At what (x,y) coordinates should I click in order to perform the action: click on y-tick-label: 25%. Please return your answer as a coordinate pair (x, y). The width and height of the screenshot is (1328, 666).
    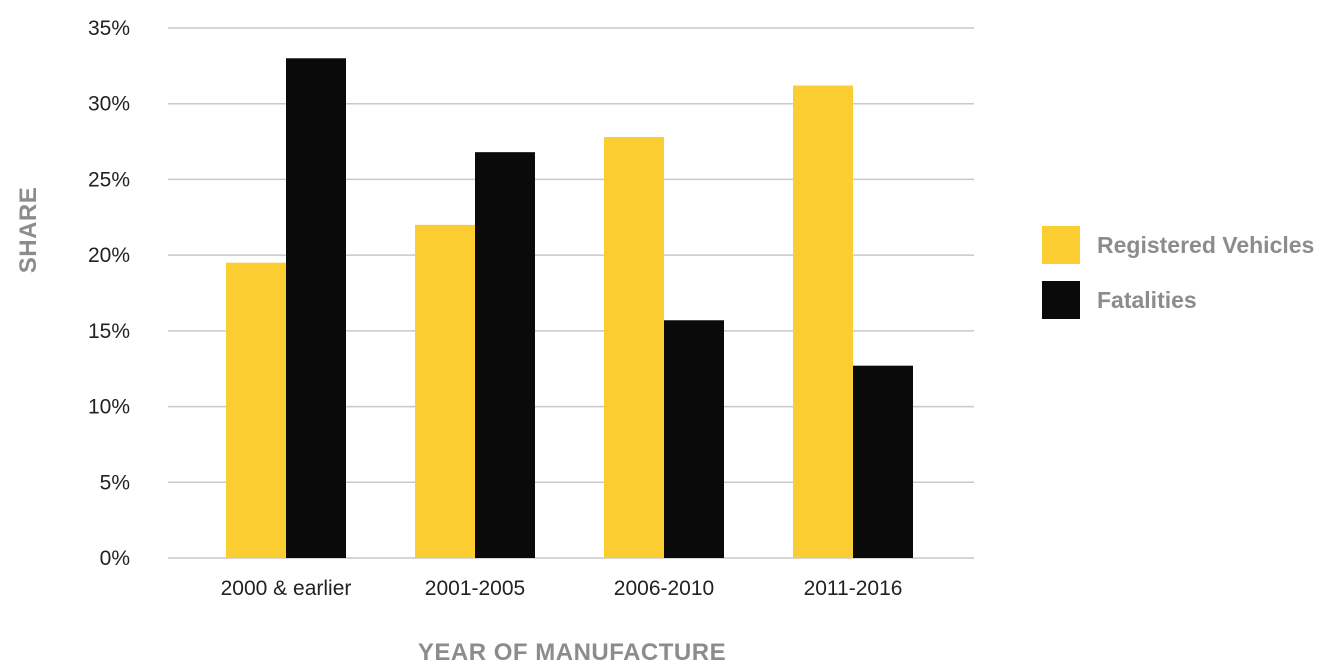
    Looking at the image, I should click on (109, 179).